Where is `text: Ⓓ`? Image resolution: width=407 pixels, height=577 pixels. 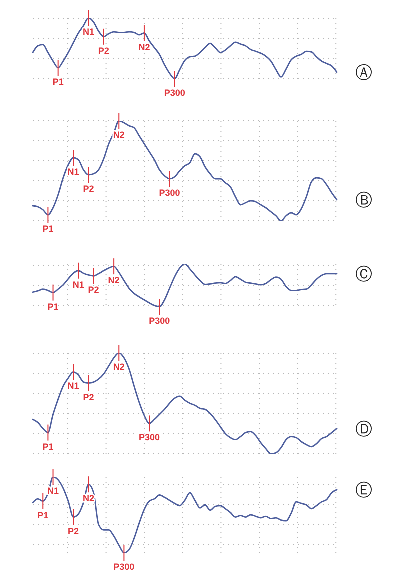 text: Ⓓ is located at coordinates (364, 430).